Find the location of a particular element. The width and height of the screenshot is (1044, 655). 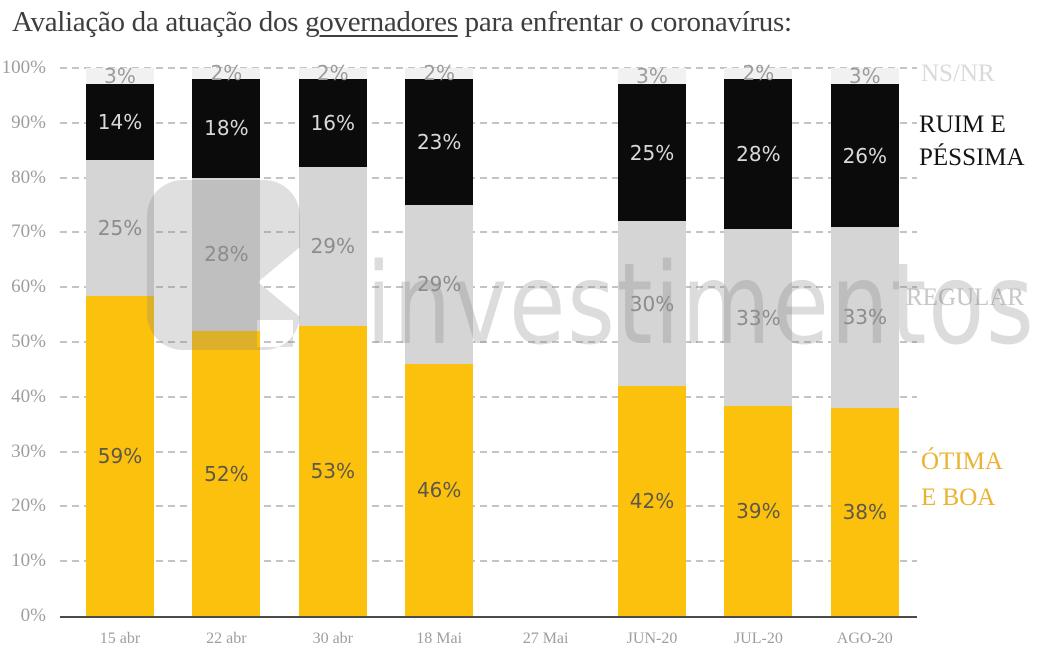

y-axis-tick-label: 100% is located at coordinates (23, 67).